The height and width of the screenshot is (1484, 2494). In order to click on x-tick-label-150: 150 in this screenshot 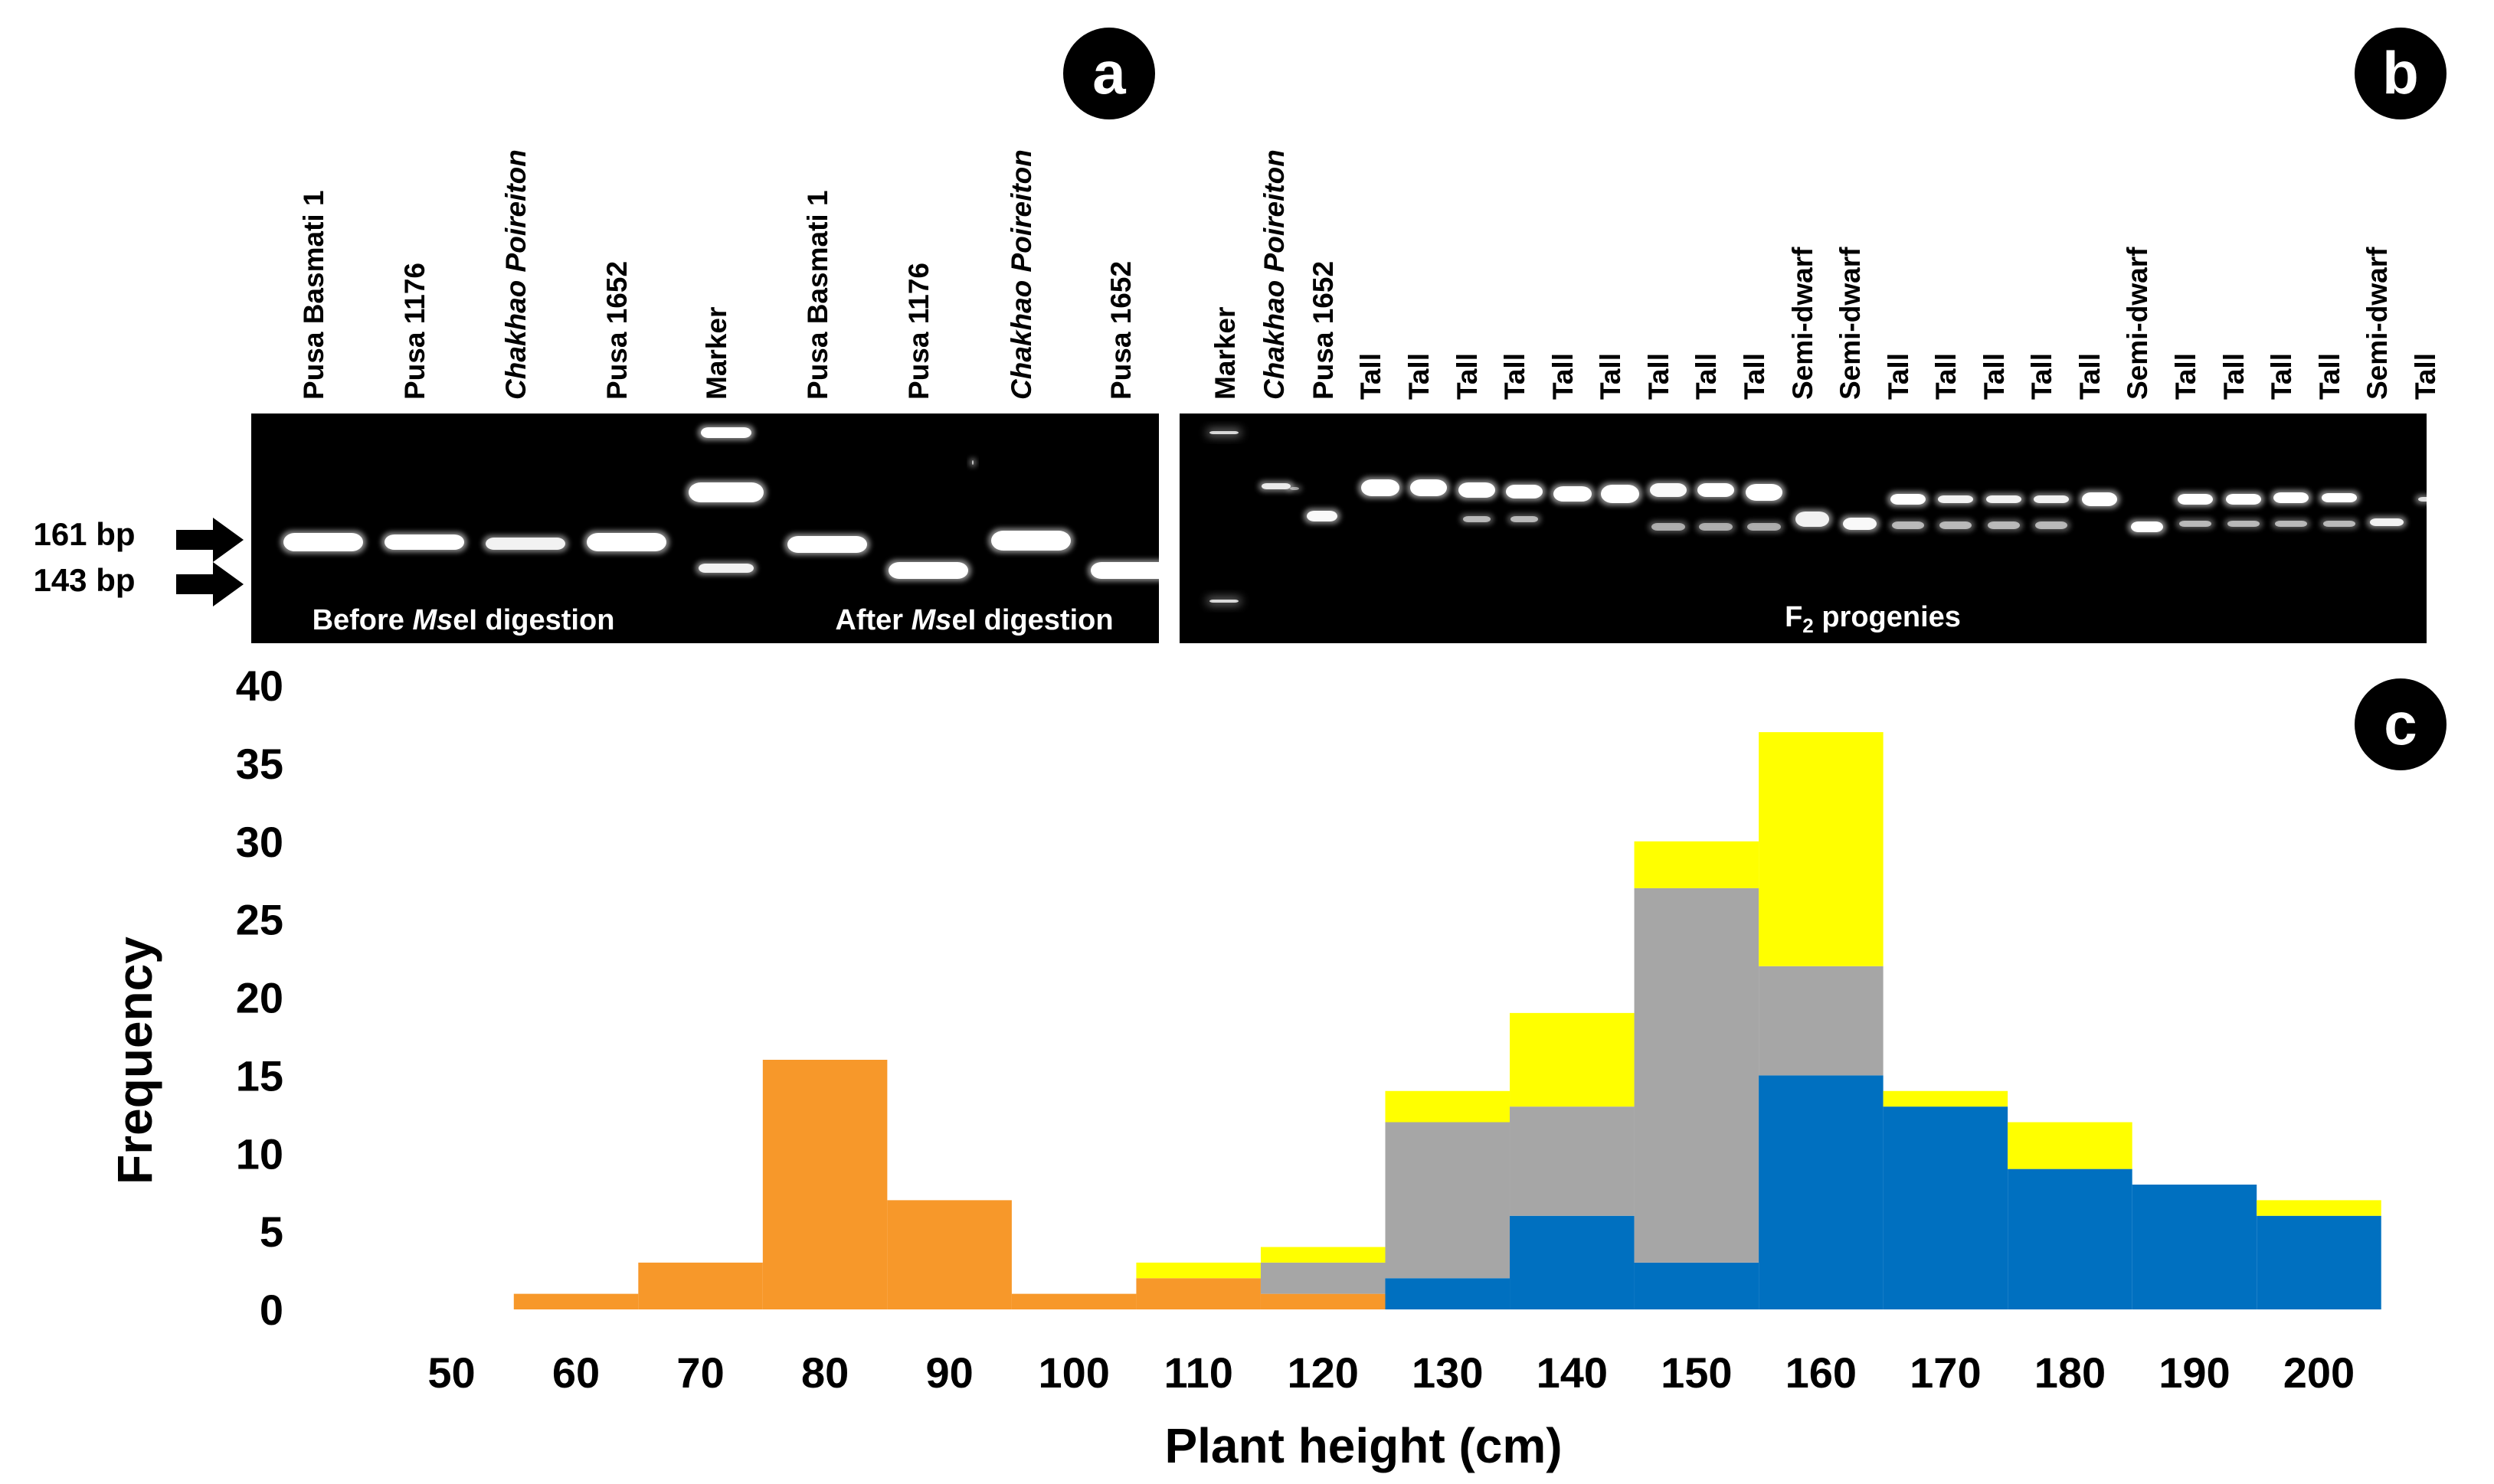, I will do `click(1697, 1372)`.